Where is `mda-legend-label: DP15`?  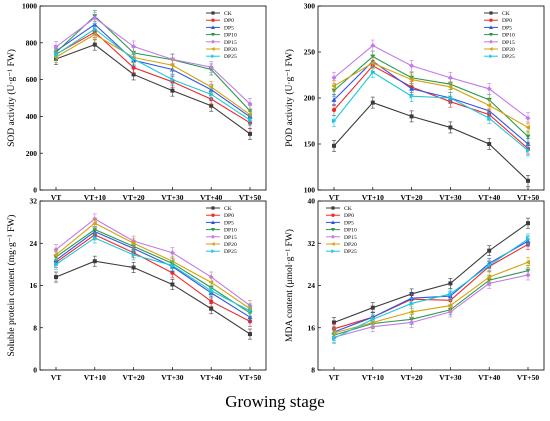 mda-legend-label: DP15 is located at coordinates (350, 238).